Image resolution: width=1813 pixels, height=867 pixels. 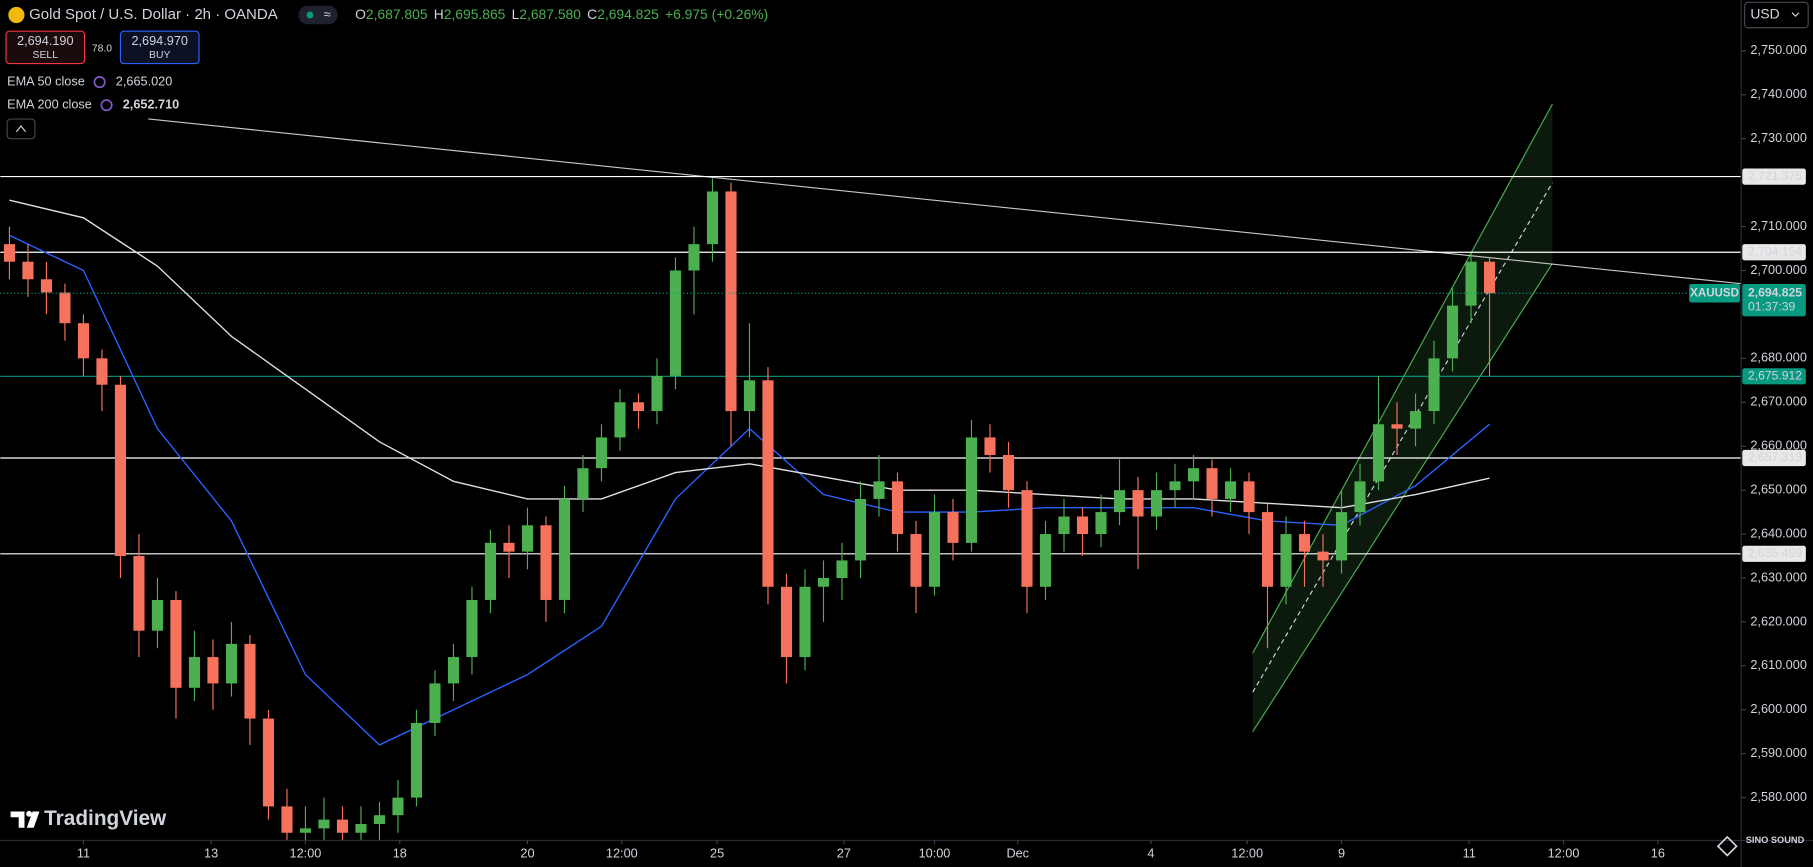 I want to click on watermark-logo, so click(x=25, y=819).